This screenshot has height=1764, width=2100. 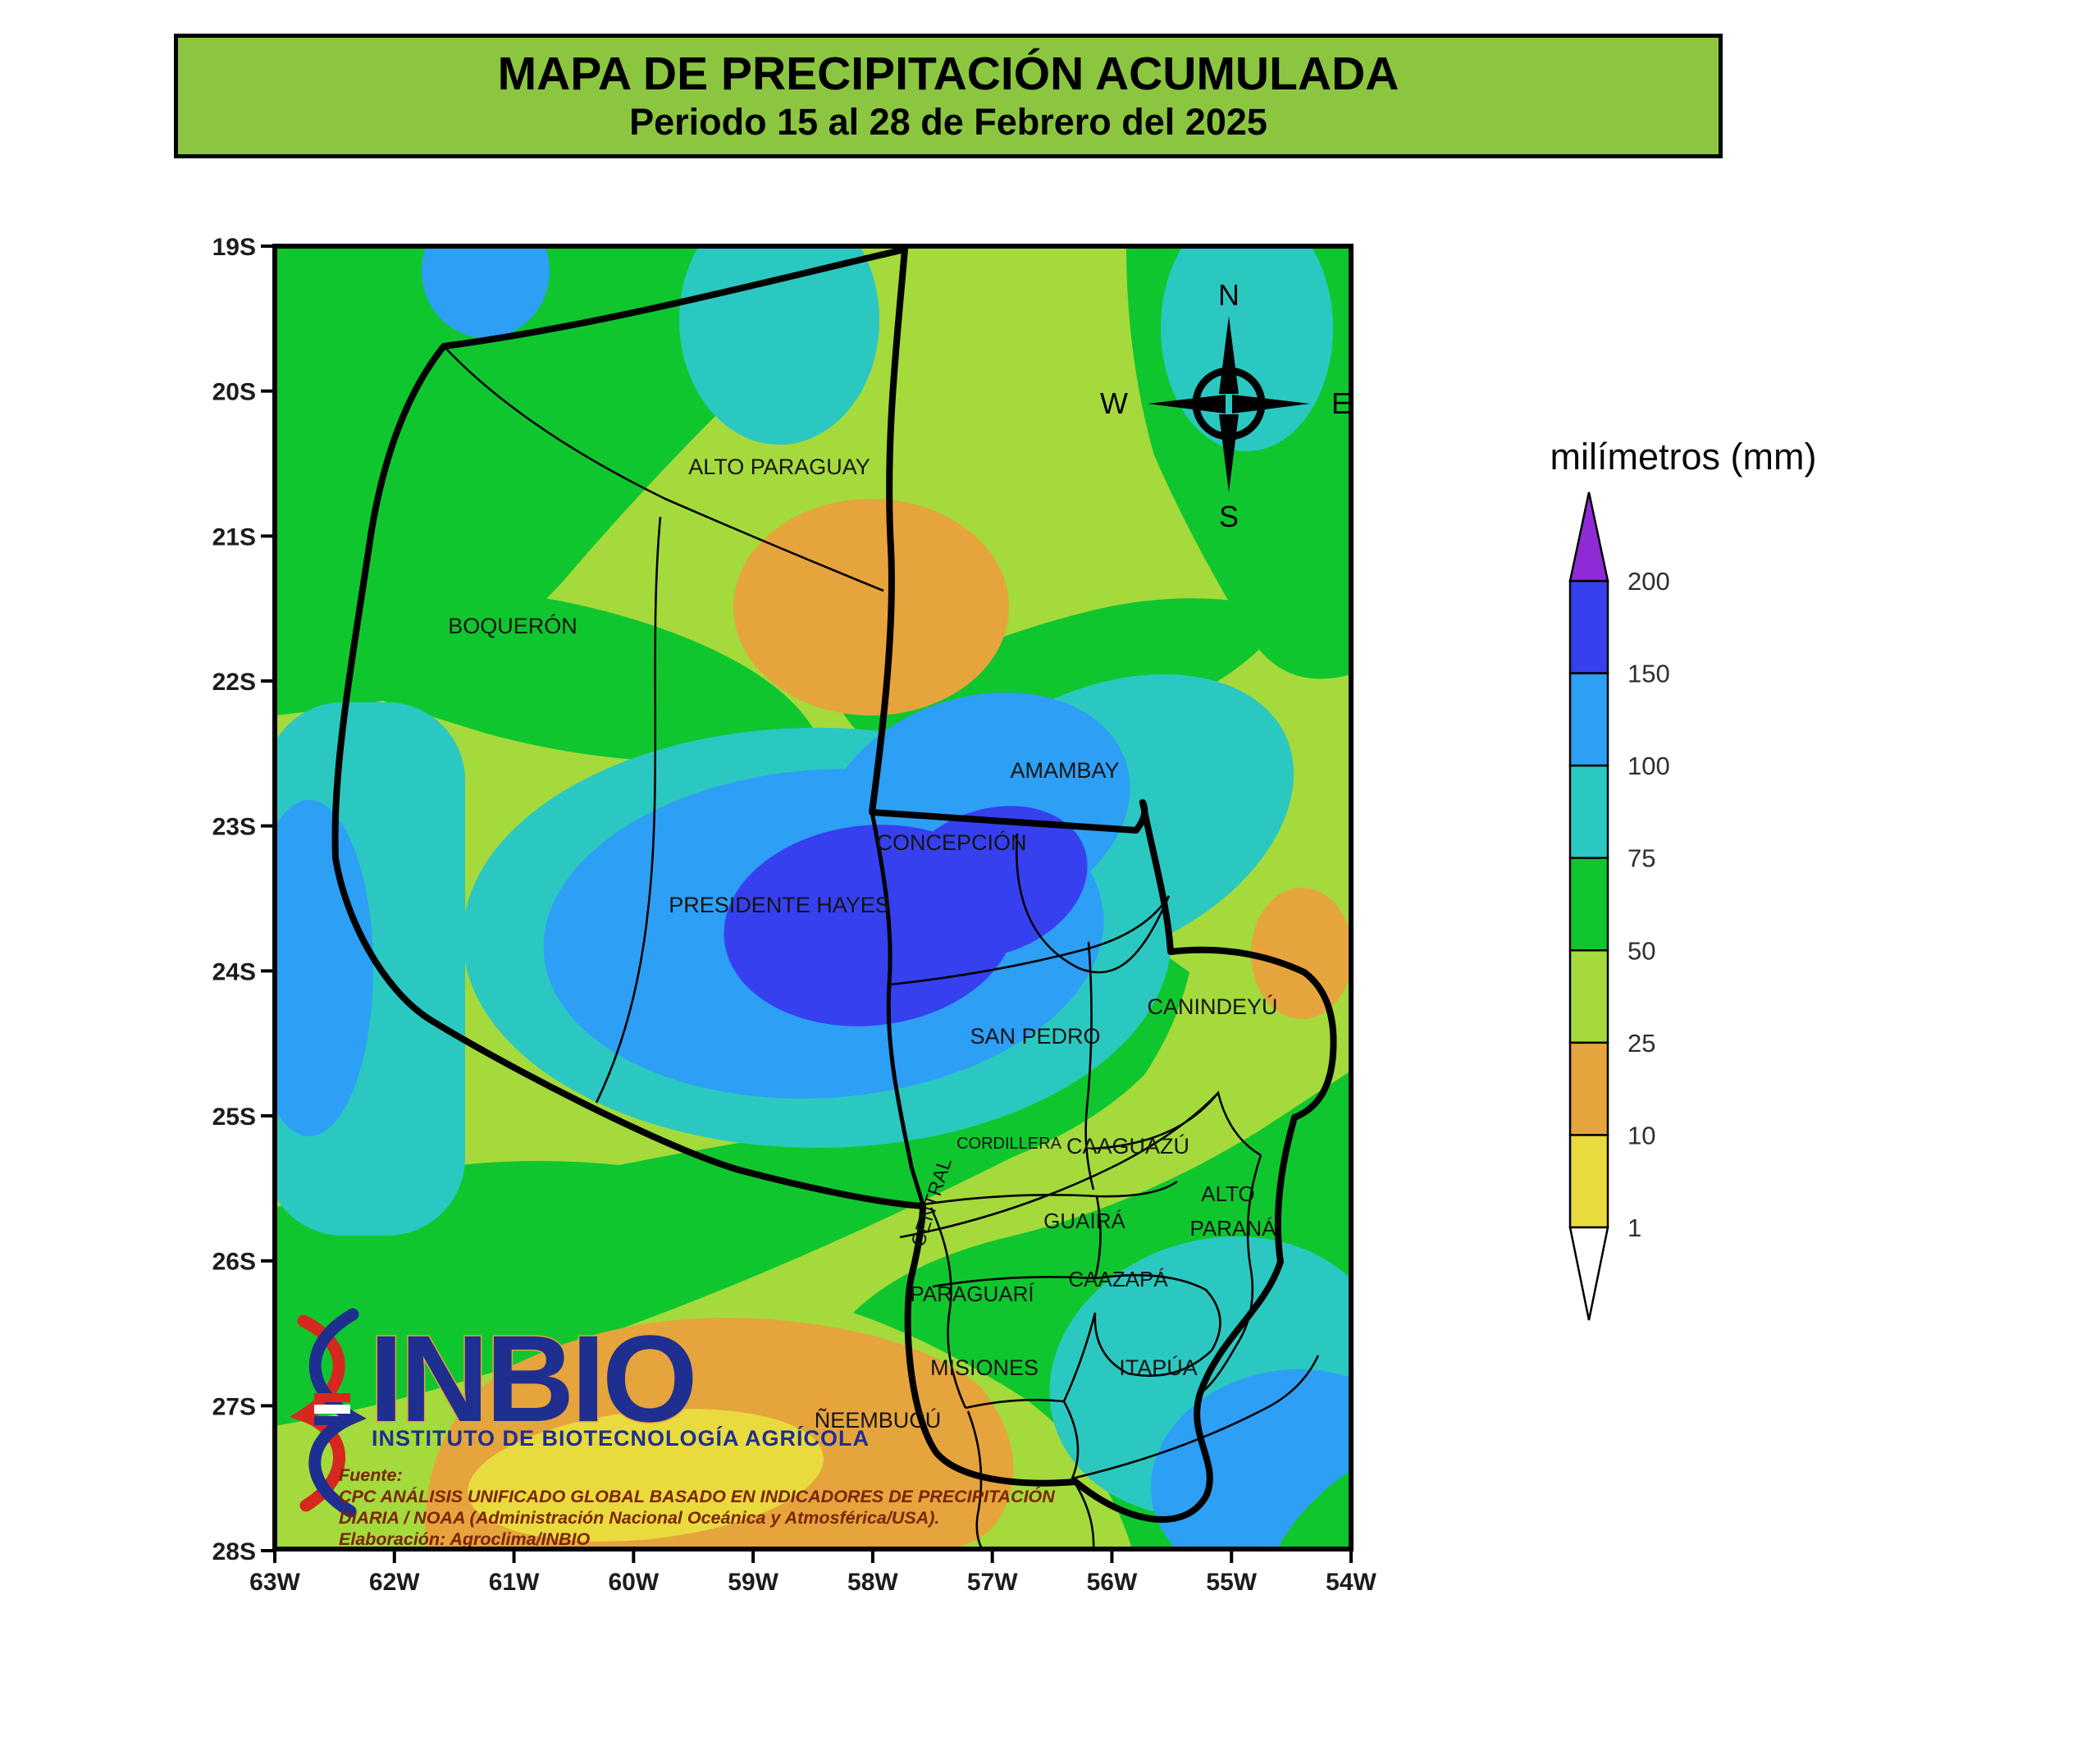 I want to click on lon-tick-label: 59W, so click(x=753, y=1582).